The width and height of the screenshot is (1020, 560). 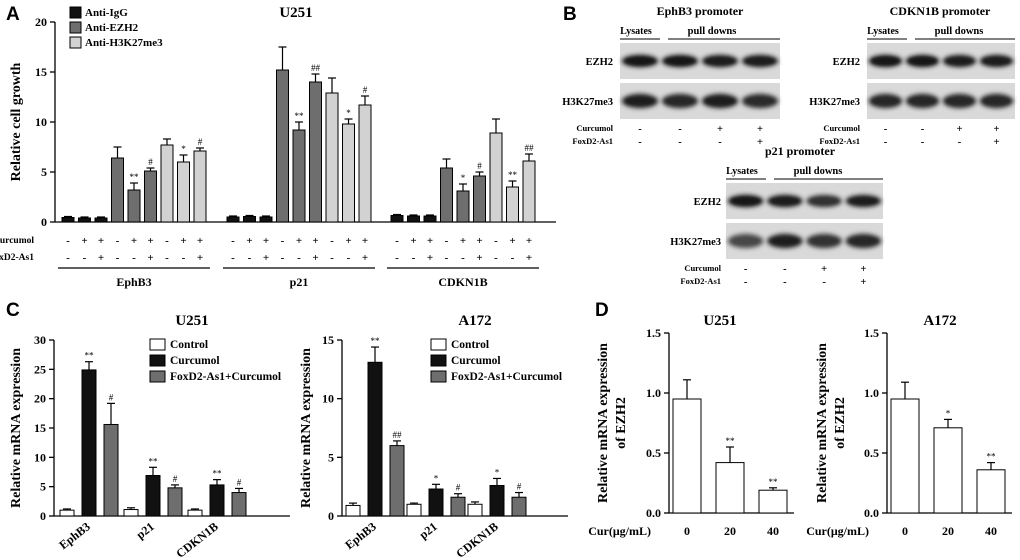 I want to click on panel-c-sig-label: #, so click(x=458, y=488).